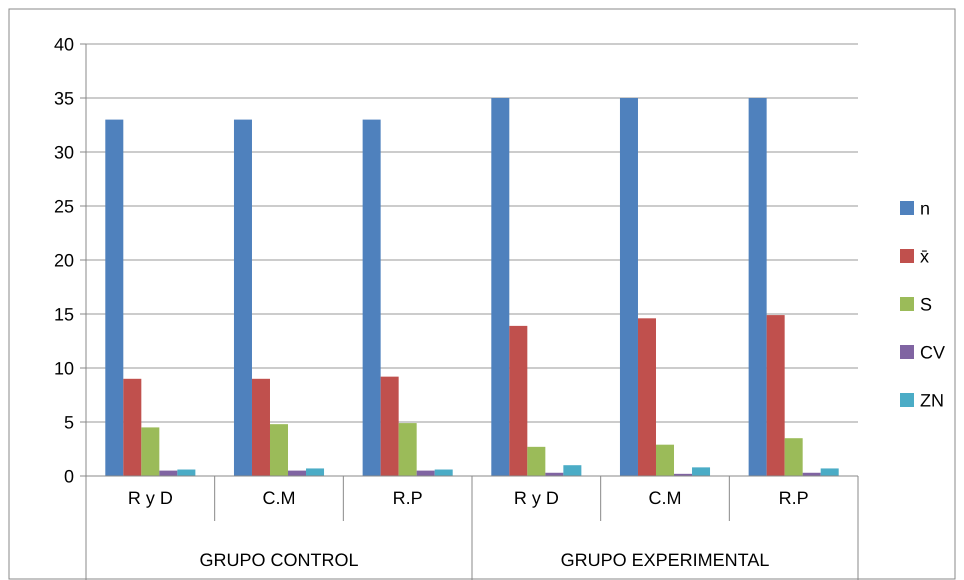  I want to click on y-tick-label: 5, so click(69, 422).